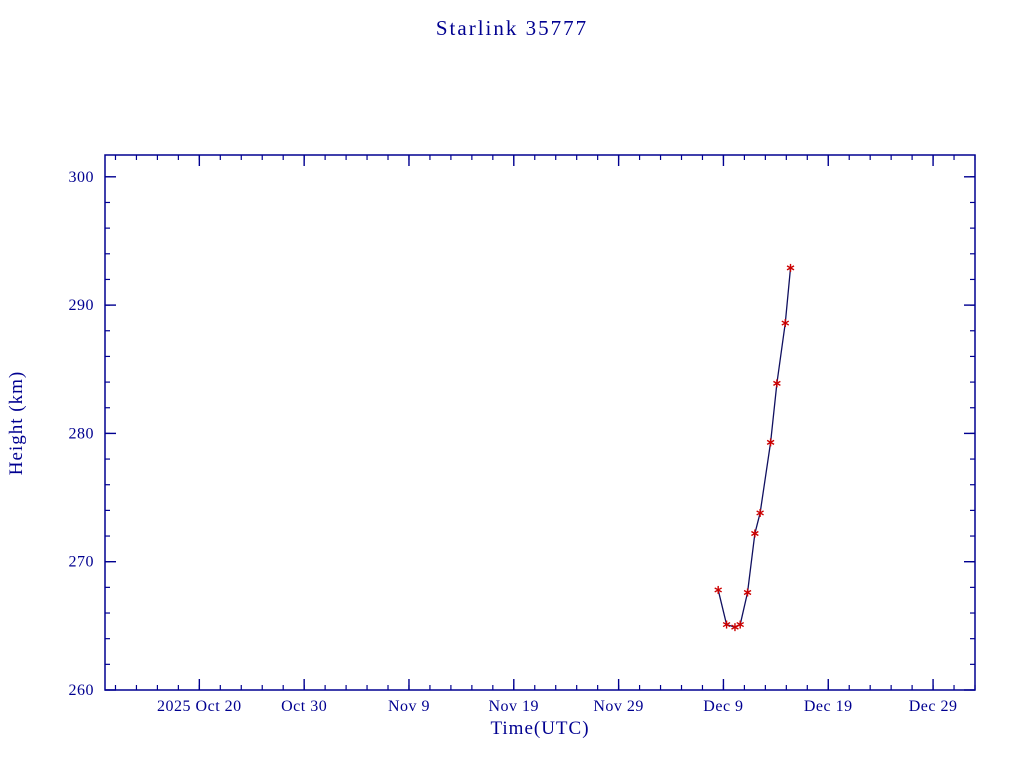  What do you see at coordinates (512, 28) in the screenshot?
I see `chart-title: Starlink 35777` at bounding box center [512, 28].